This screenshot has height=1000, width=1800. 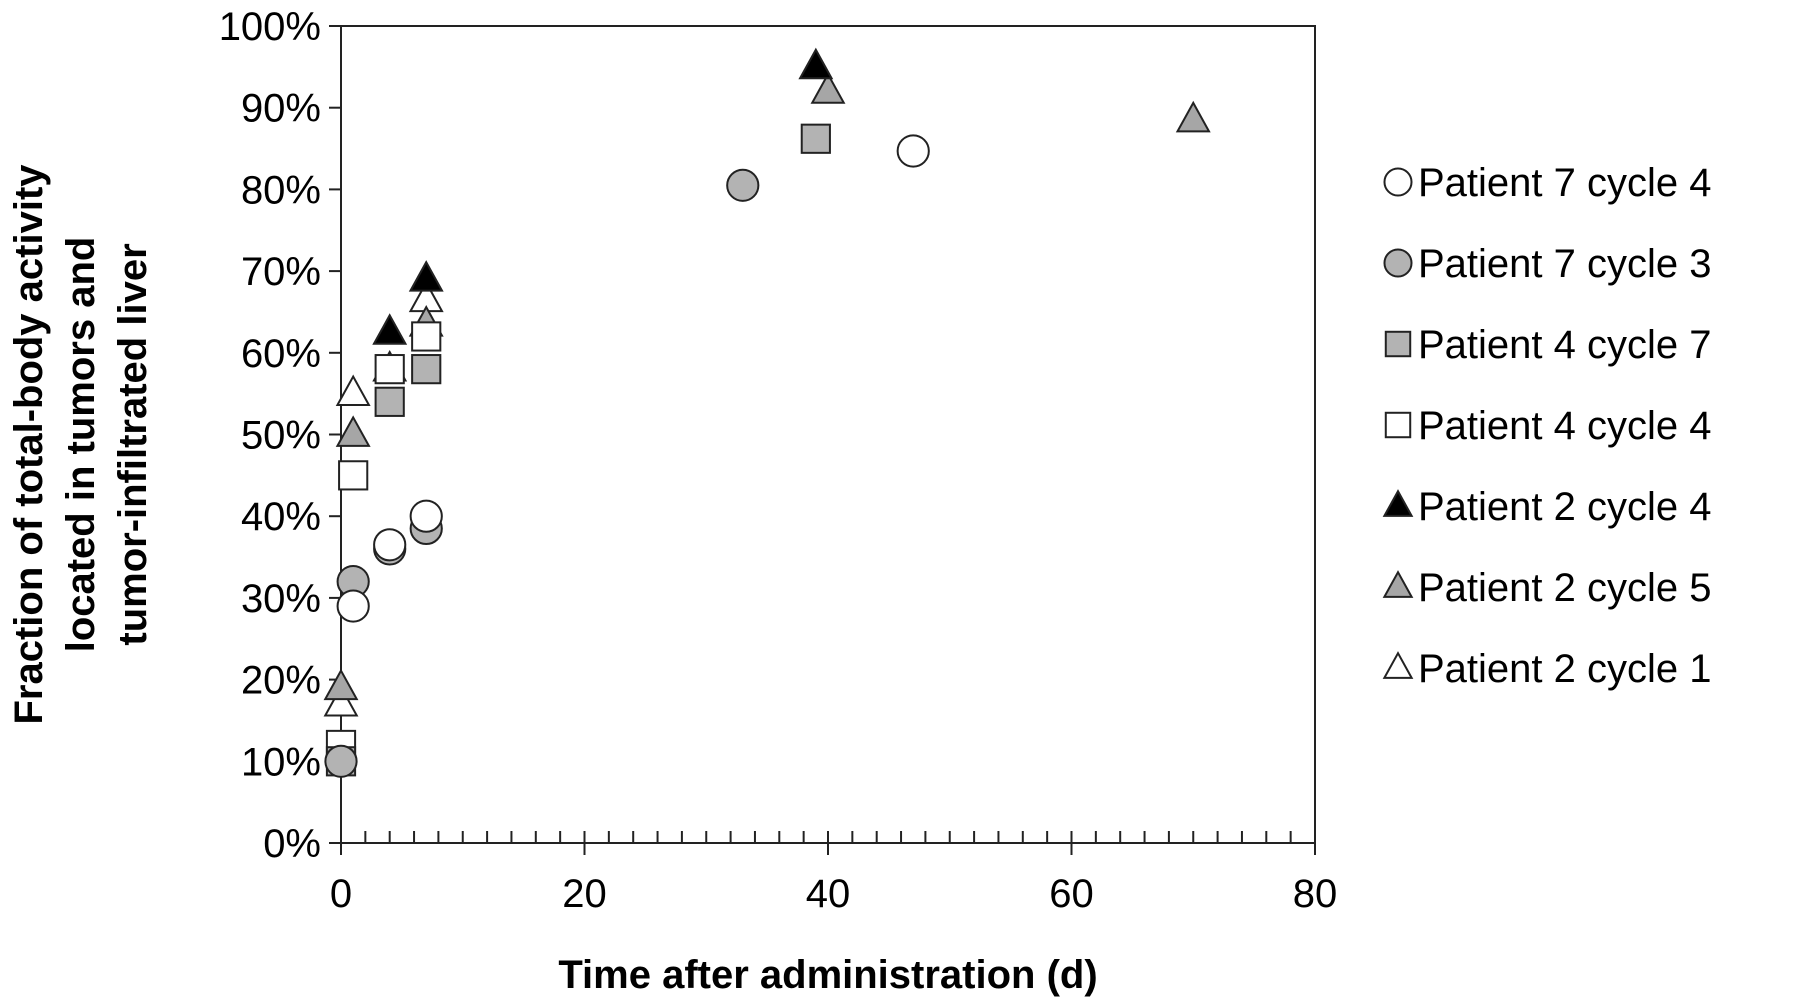 I want to click on legend-label: Patient 2 cycle 4, so click(x=1565, y=507).